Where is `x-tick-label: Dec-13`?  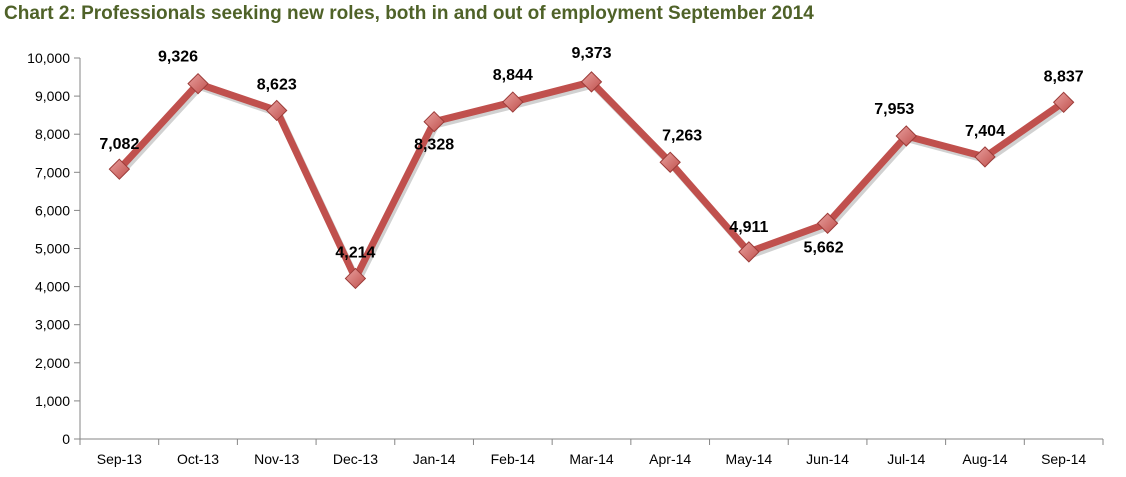 x-tick-label: Dec-13 is located at coordinates (355, 459).